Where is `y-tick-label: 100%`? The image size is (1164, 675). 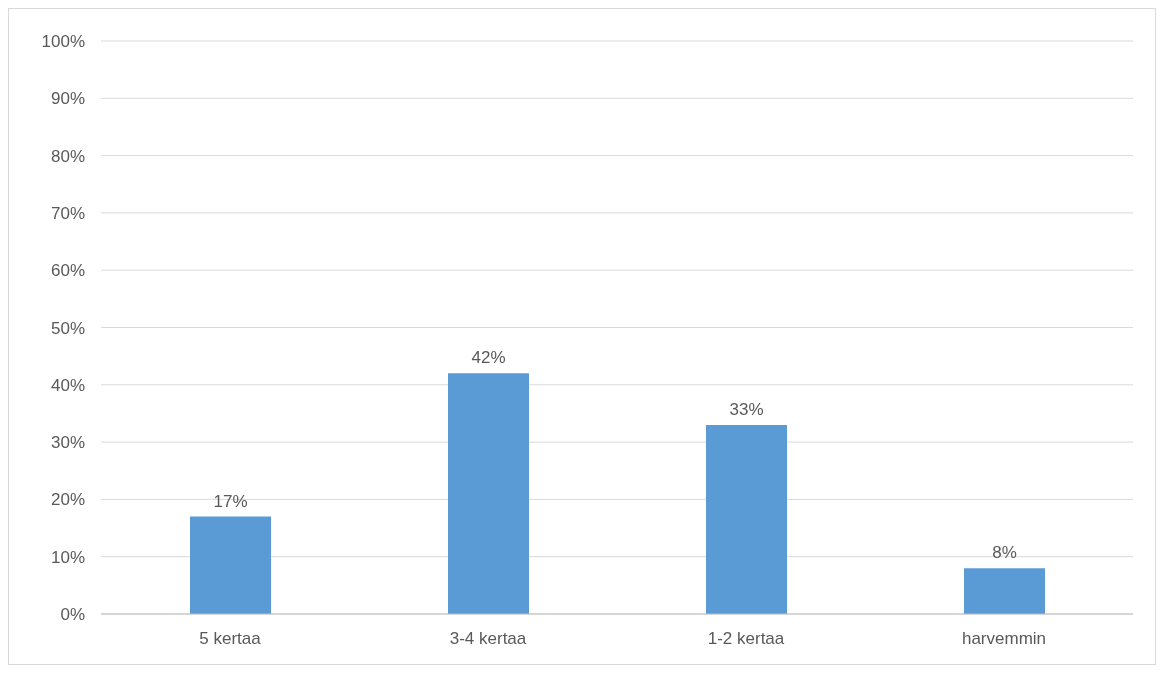 y-tick-label: 100% is located at coordinates (63, 42).